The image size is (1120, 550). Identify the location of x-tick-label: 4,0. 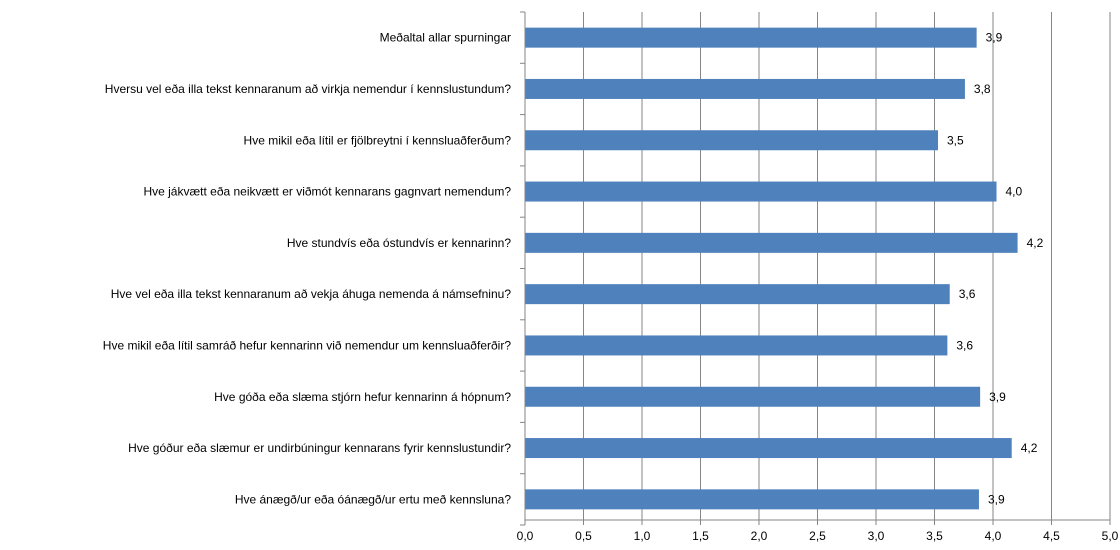
(993, 536).